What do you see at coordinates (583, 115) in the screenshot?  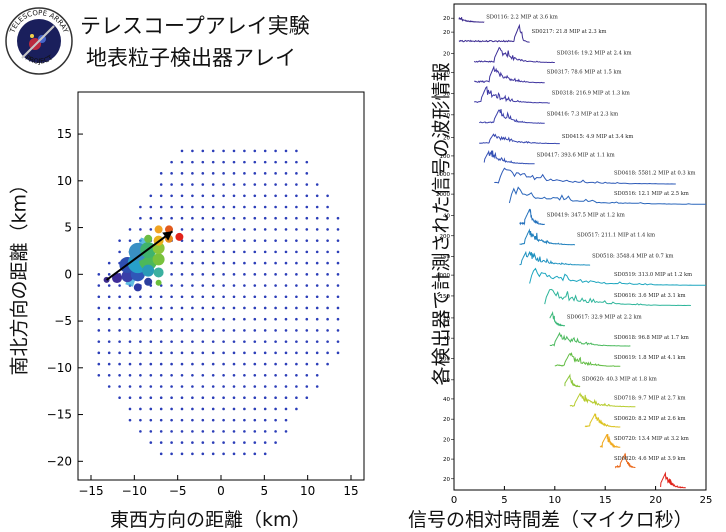 I see `waveform-label: SD0416: 7.3 MIP at 2.3 km` at bounding box center [583, 115].